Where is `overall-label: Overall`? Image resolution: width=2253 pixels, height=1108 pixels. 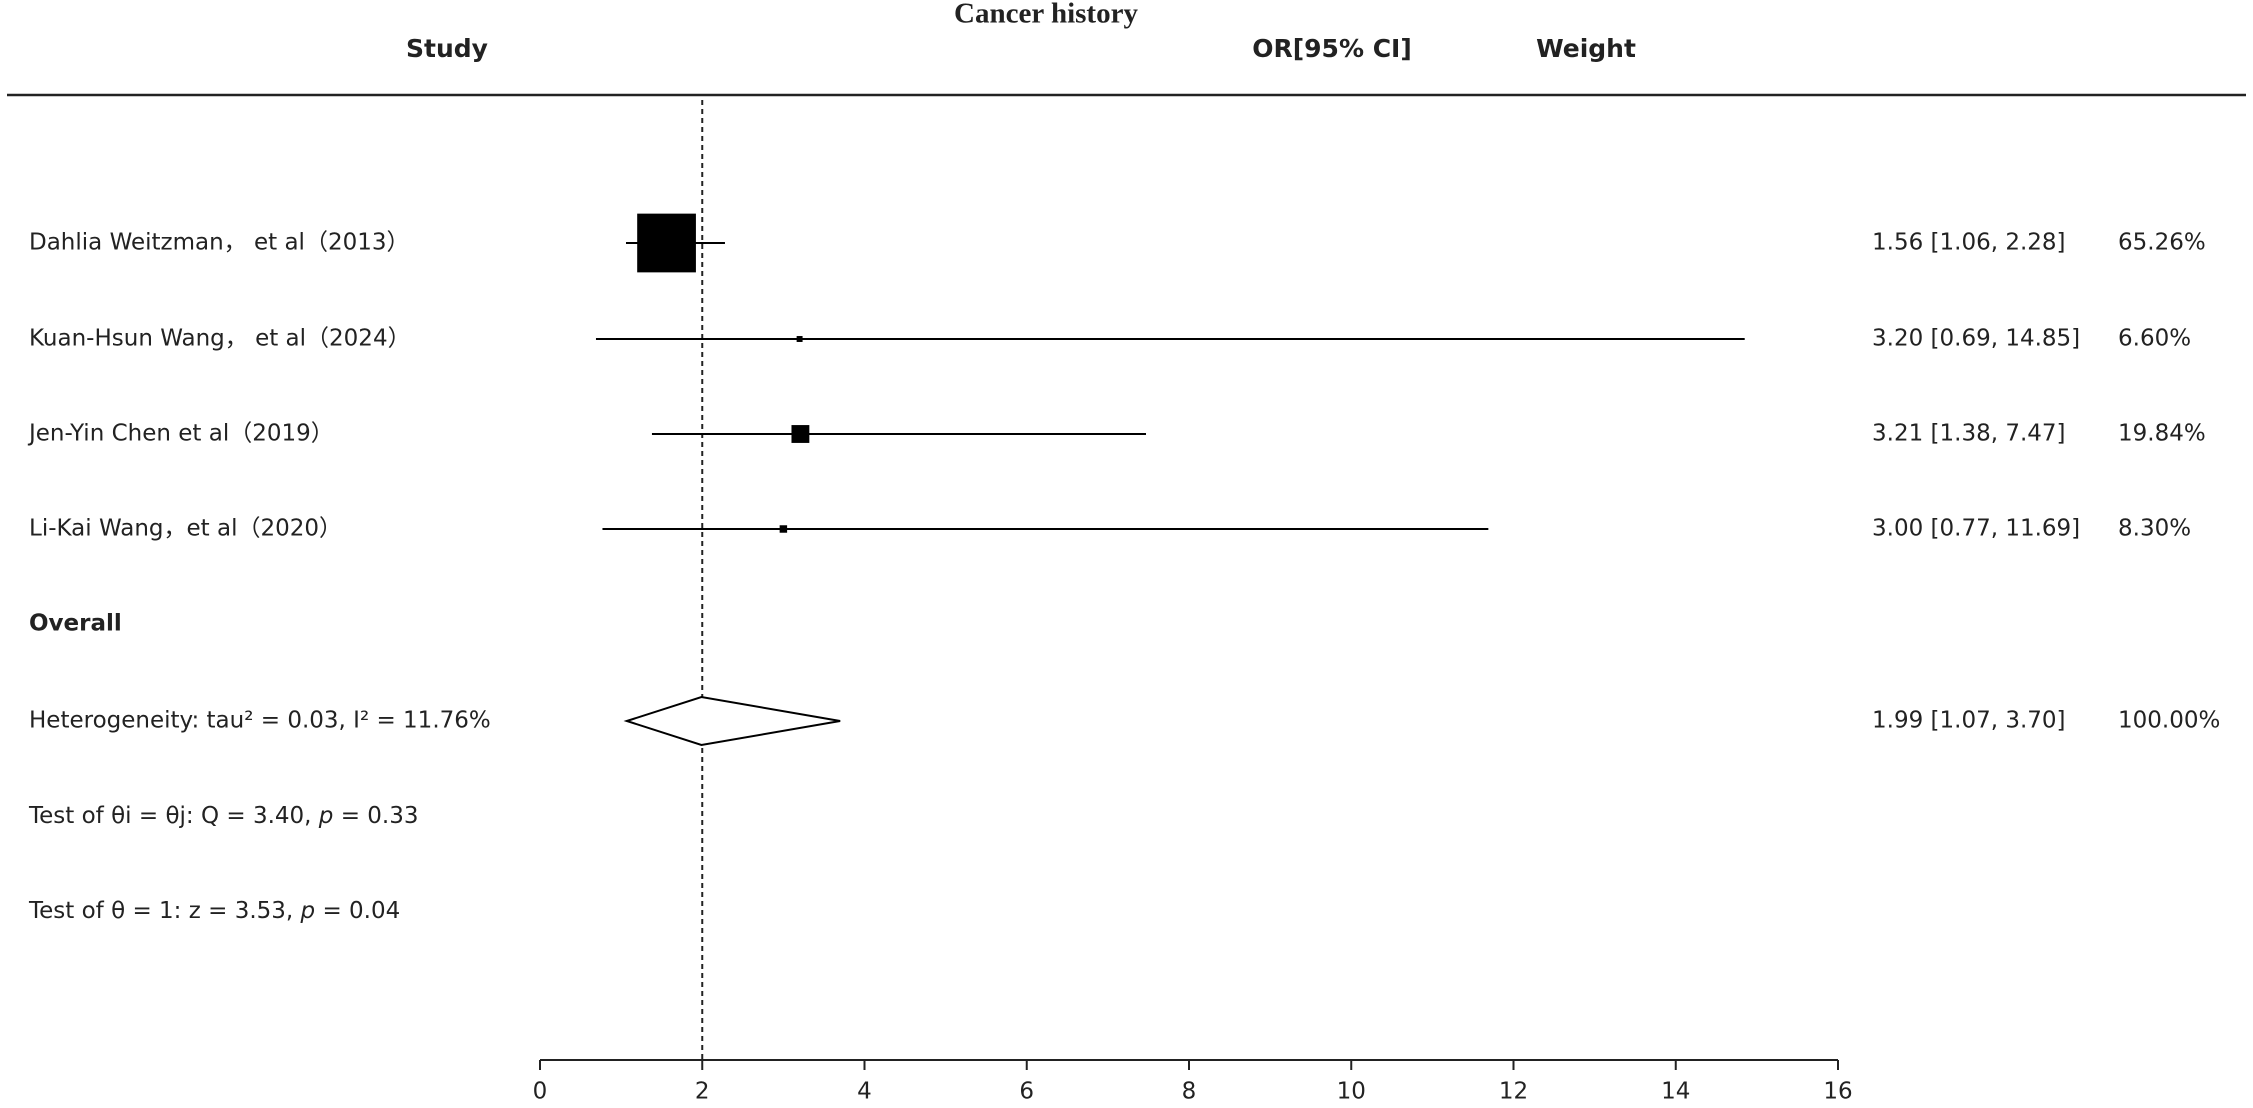
overall-label: Overall is located at coordinates (75, 624).